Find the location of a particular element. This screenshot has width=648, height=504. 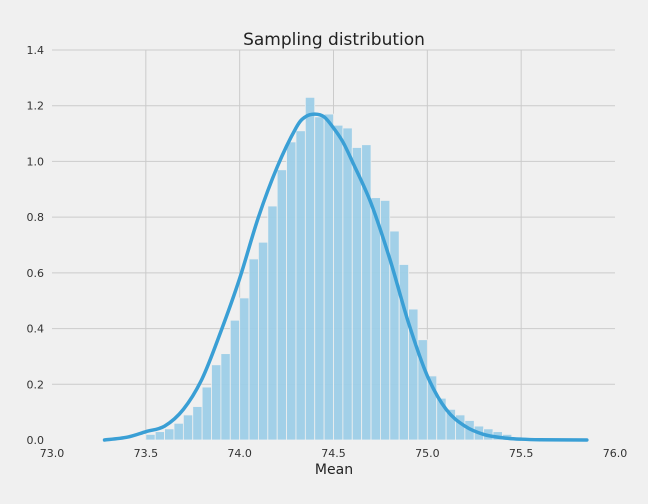

x-tick-label: 73.5 is located at coordinates (146, 453).